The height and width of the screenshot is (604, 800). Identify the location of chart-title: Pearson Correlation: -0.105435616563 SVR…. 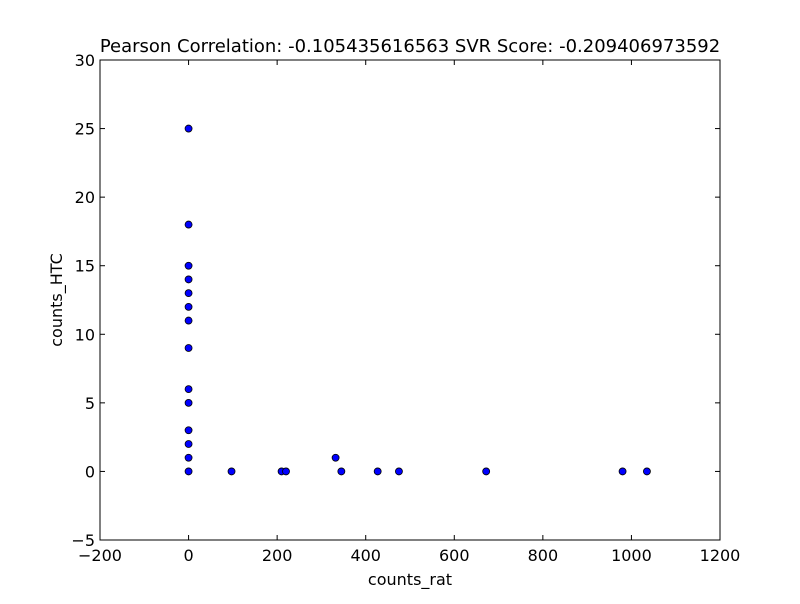
(410, 46).